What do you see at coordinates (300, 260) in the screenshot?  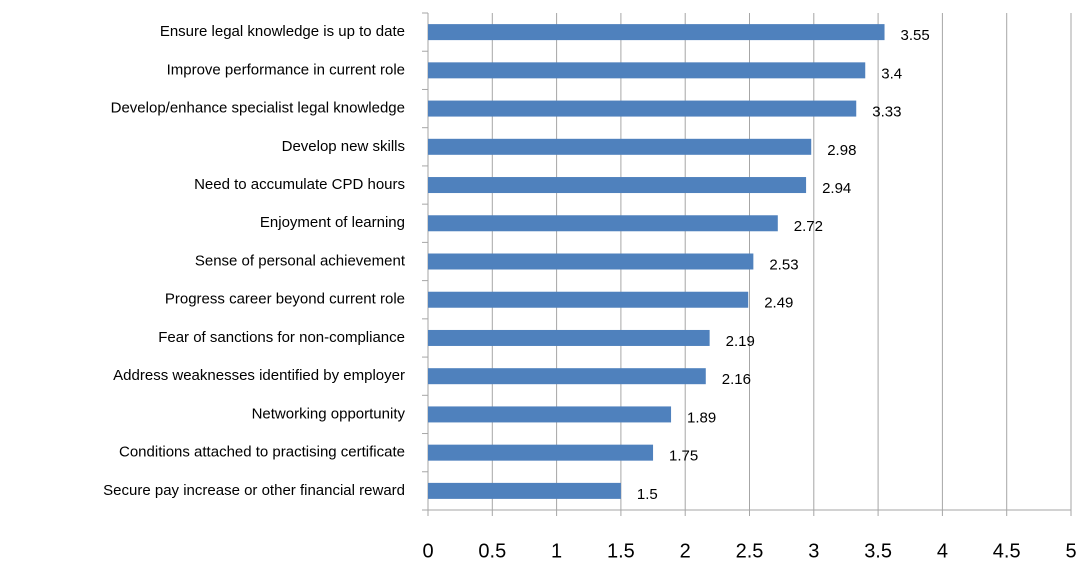 I see `y-tick-label: Sense of personal achievement` at bounding box center [300, 260].